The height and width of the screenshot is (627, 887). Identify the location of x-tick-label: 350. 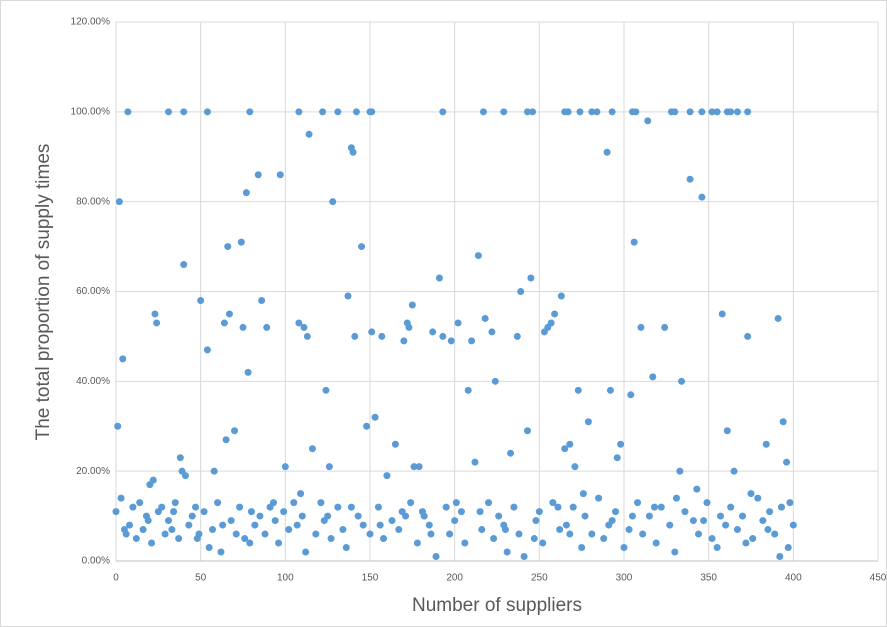
(708, 578).